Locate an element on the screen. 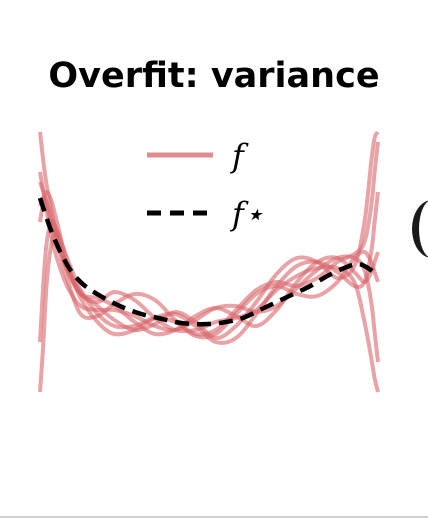 This screenshot has width=428, height=520. cropped-edge-shape is located at coordinates (420, 229).